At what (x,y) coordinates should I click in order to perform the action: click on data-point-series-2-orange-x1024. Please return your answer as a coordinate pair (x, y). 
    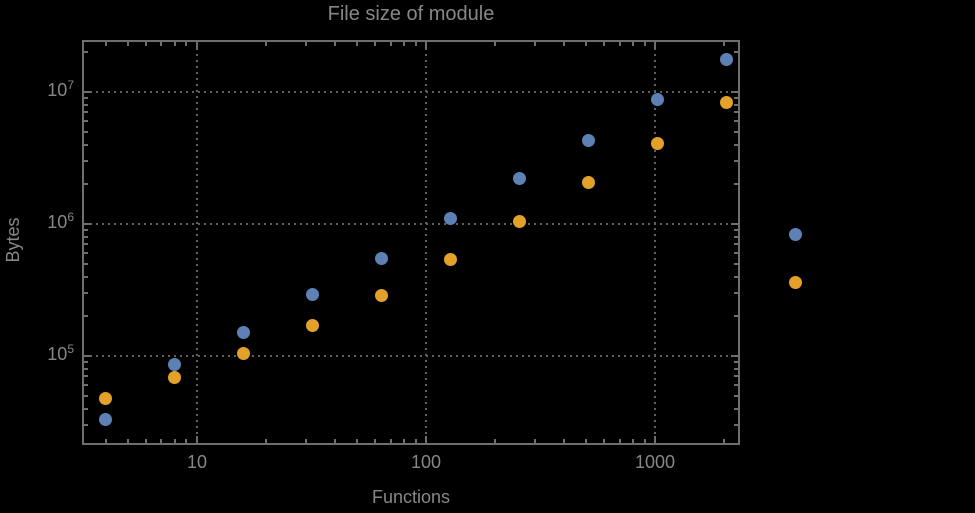
    Looking at the image, I should click on (657, 143).